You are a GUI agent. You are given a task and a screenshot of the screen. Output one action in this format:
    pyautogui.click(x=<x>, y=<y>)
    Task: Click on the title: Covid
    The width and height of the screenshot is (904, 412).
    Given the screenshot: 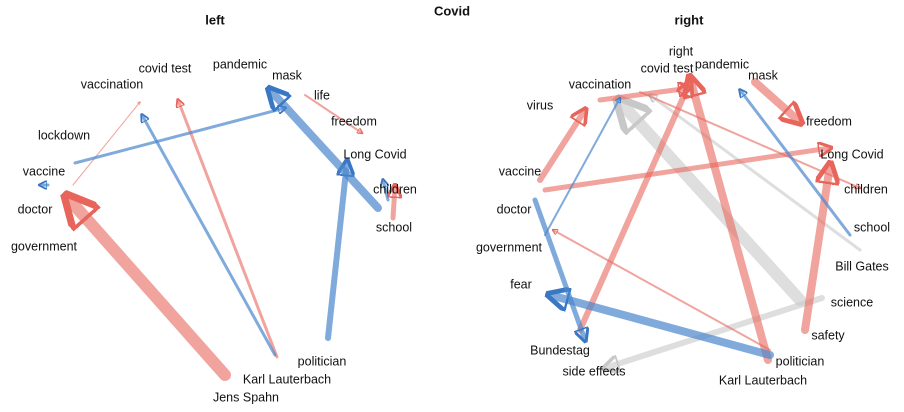 What is the action you would take?
    pyautogui.click(x=452, y=10)
    